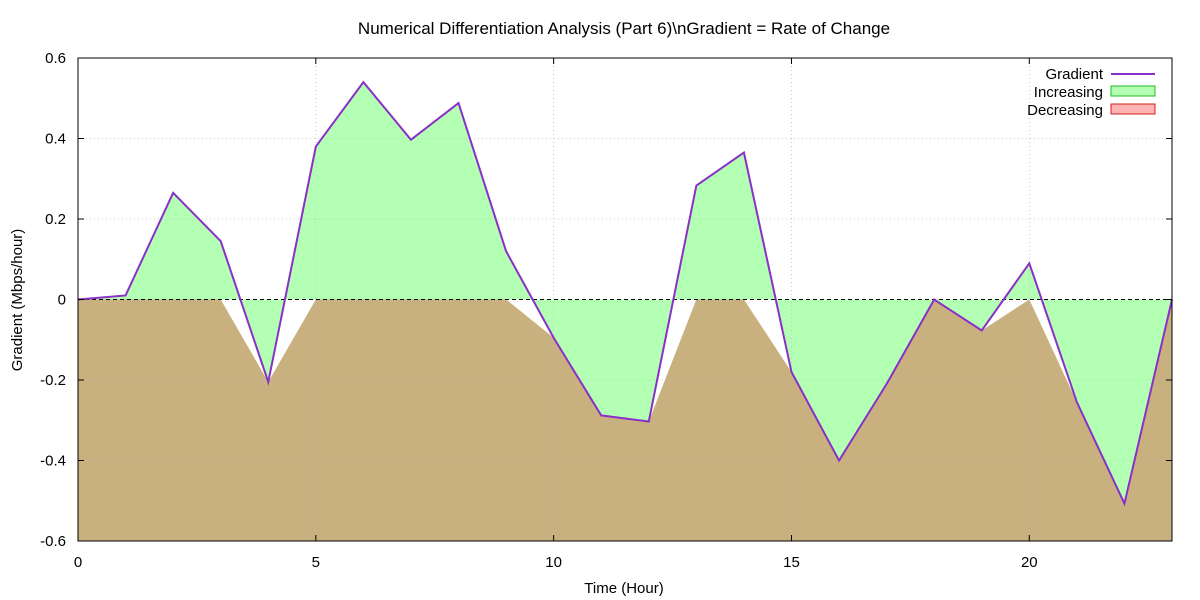 Image resolution: width=1200 pixels, height=600 pixels. What do you see at coordinates (1074, 74) in the screenshot?
I see `legend-label-gradient: Gradient` at bounding box center [1074, 74].